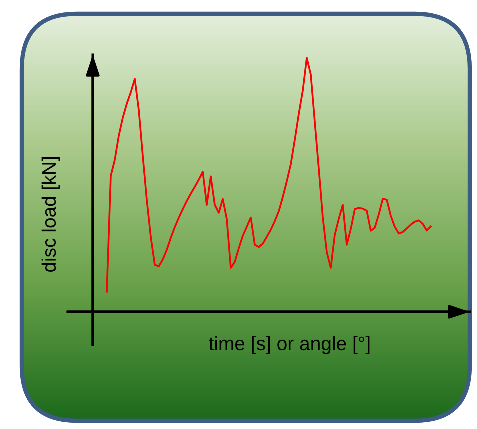 This screenshot has width=477, height=429. What do you see at coordinates (51, 215) in the screenshot?
I see `y-axis-title: disc load [kN]` at bounding box center [51, 215].